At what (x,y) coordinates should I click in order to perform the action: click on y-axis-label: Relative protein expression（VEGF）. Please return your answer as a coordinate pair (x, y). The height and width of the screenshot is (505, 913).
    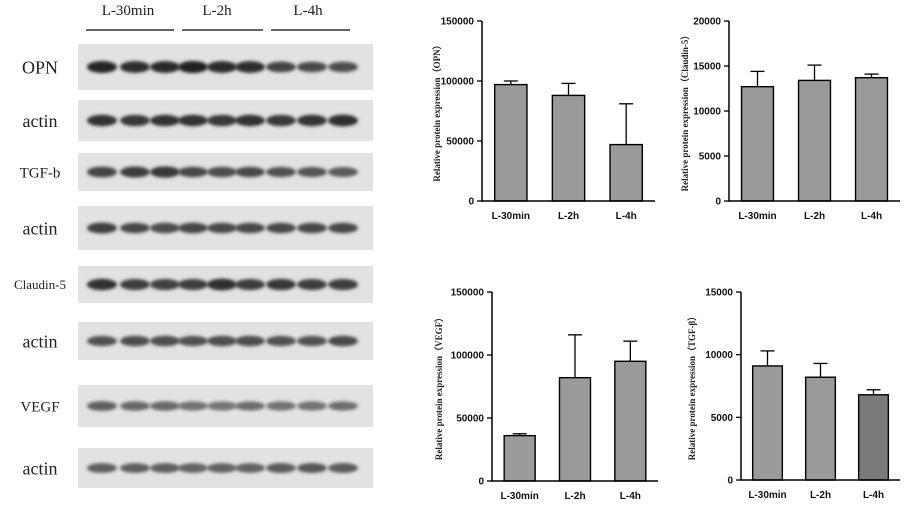
    Looking at the image, I should click on (439, 386).